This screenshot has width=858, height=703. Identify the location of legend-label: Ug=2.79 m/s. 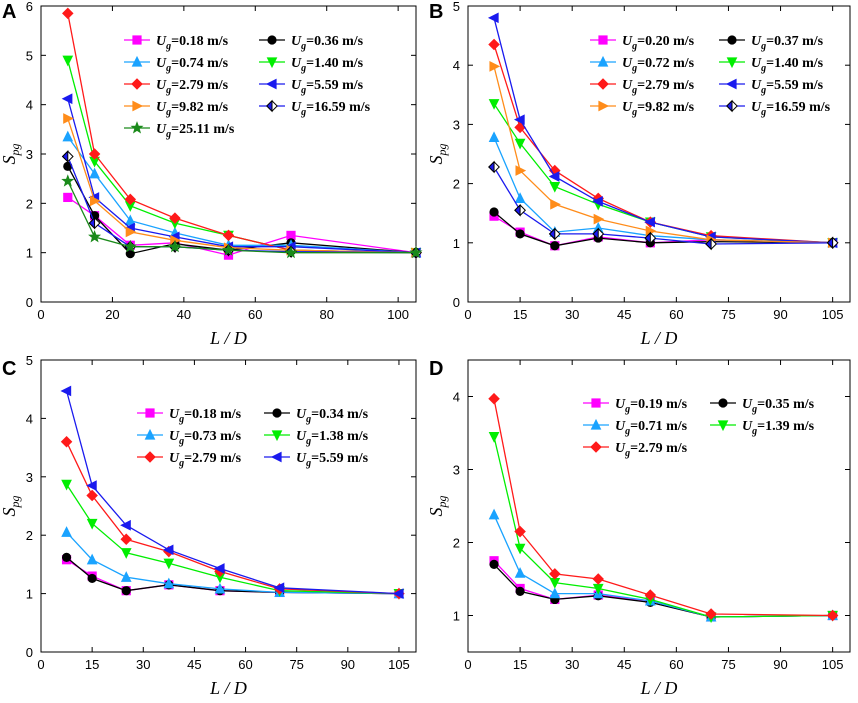
(651, 450).